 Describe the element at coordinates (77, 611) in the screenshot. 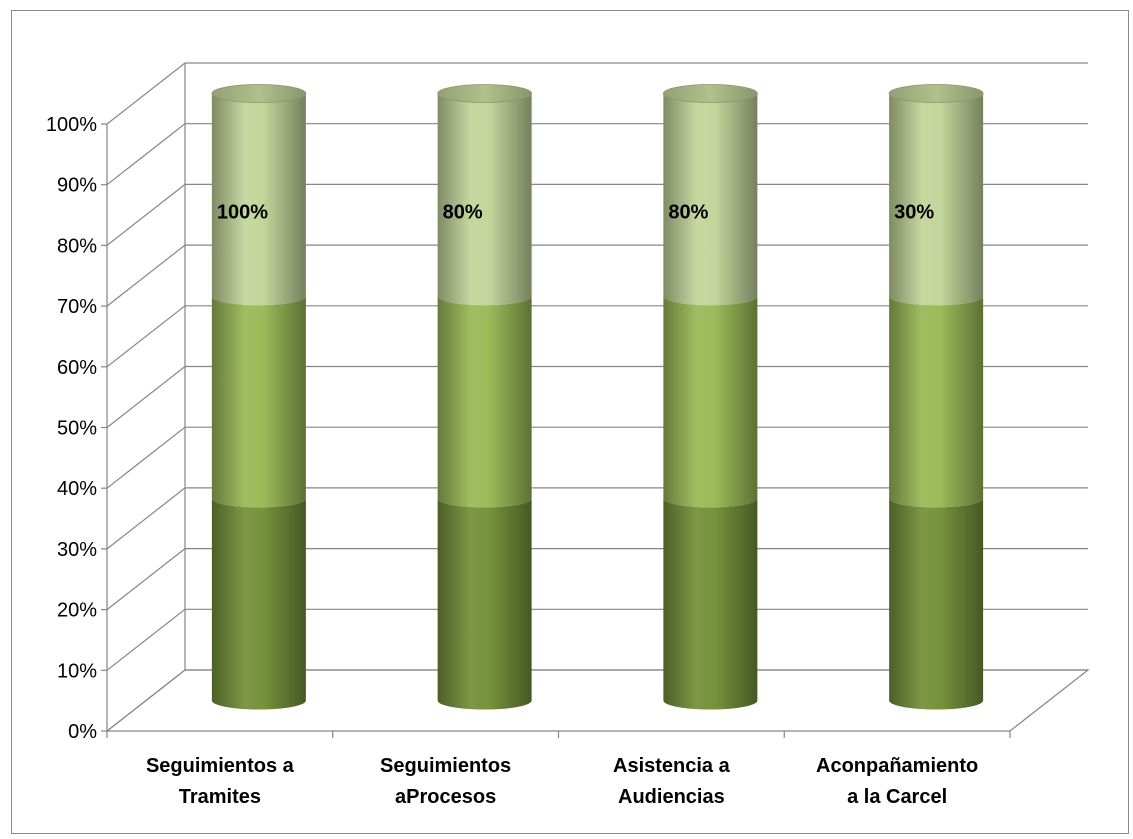

I see `y-tick-label: 20%` at that location.